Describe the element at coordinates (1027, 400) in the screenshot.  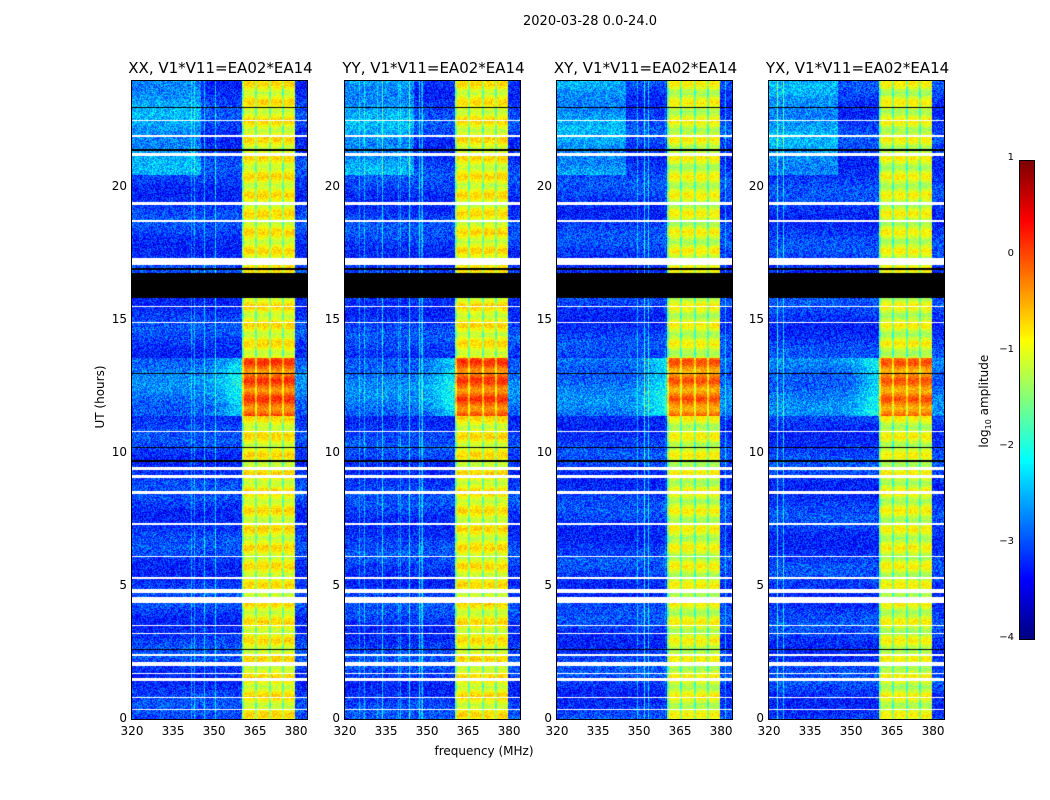
I see `colorbar` at that location.